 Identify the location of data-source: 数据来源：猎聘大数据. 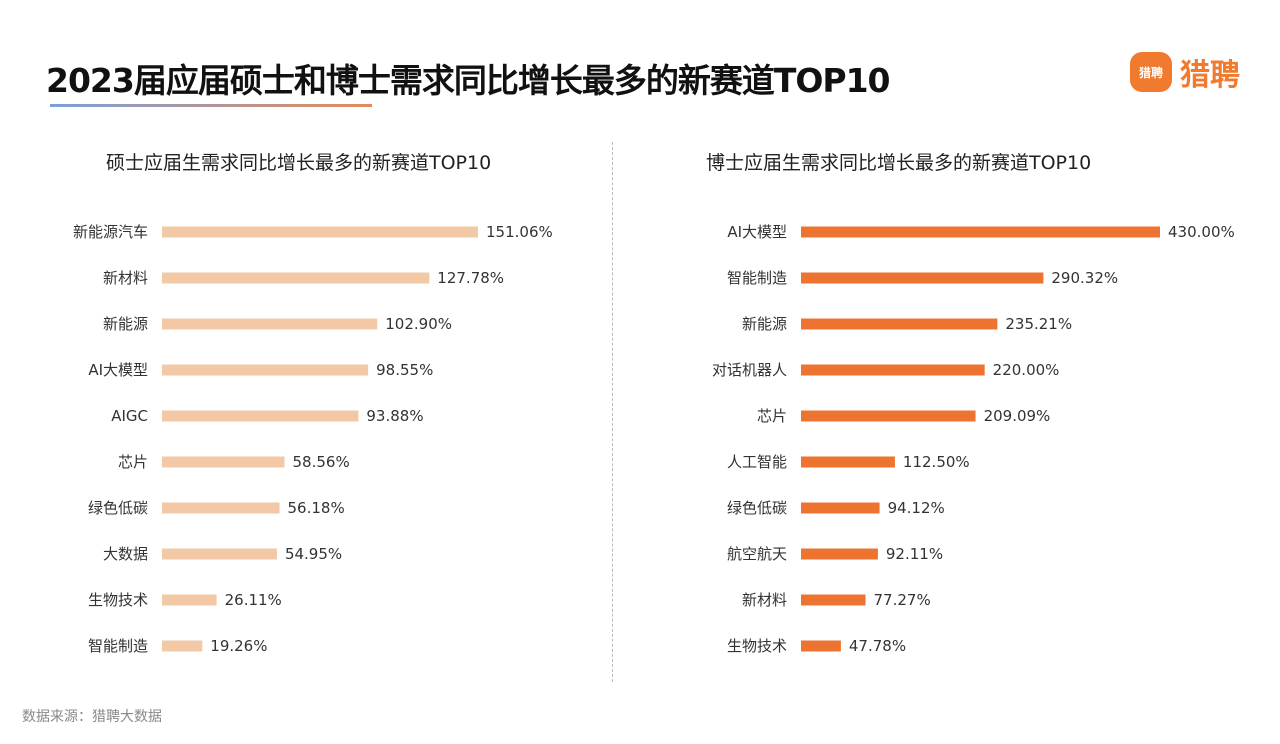
(92, 717).